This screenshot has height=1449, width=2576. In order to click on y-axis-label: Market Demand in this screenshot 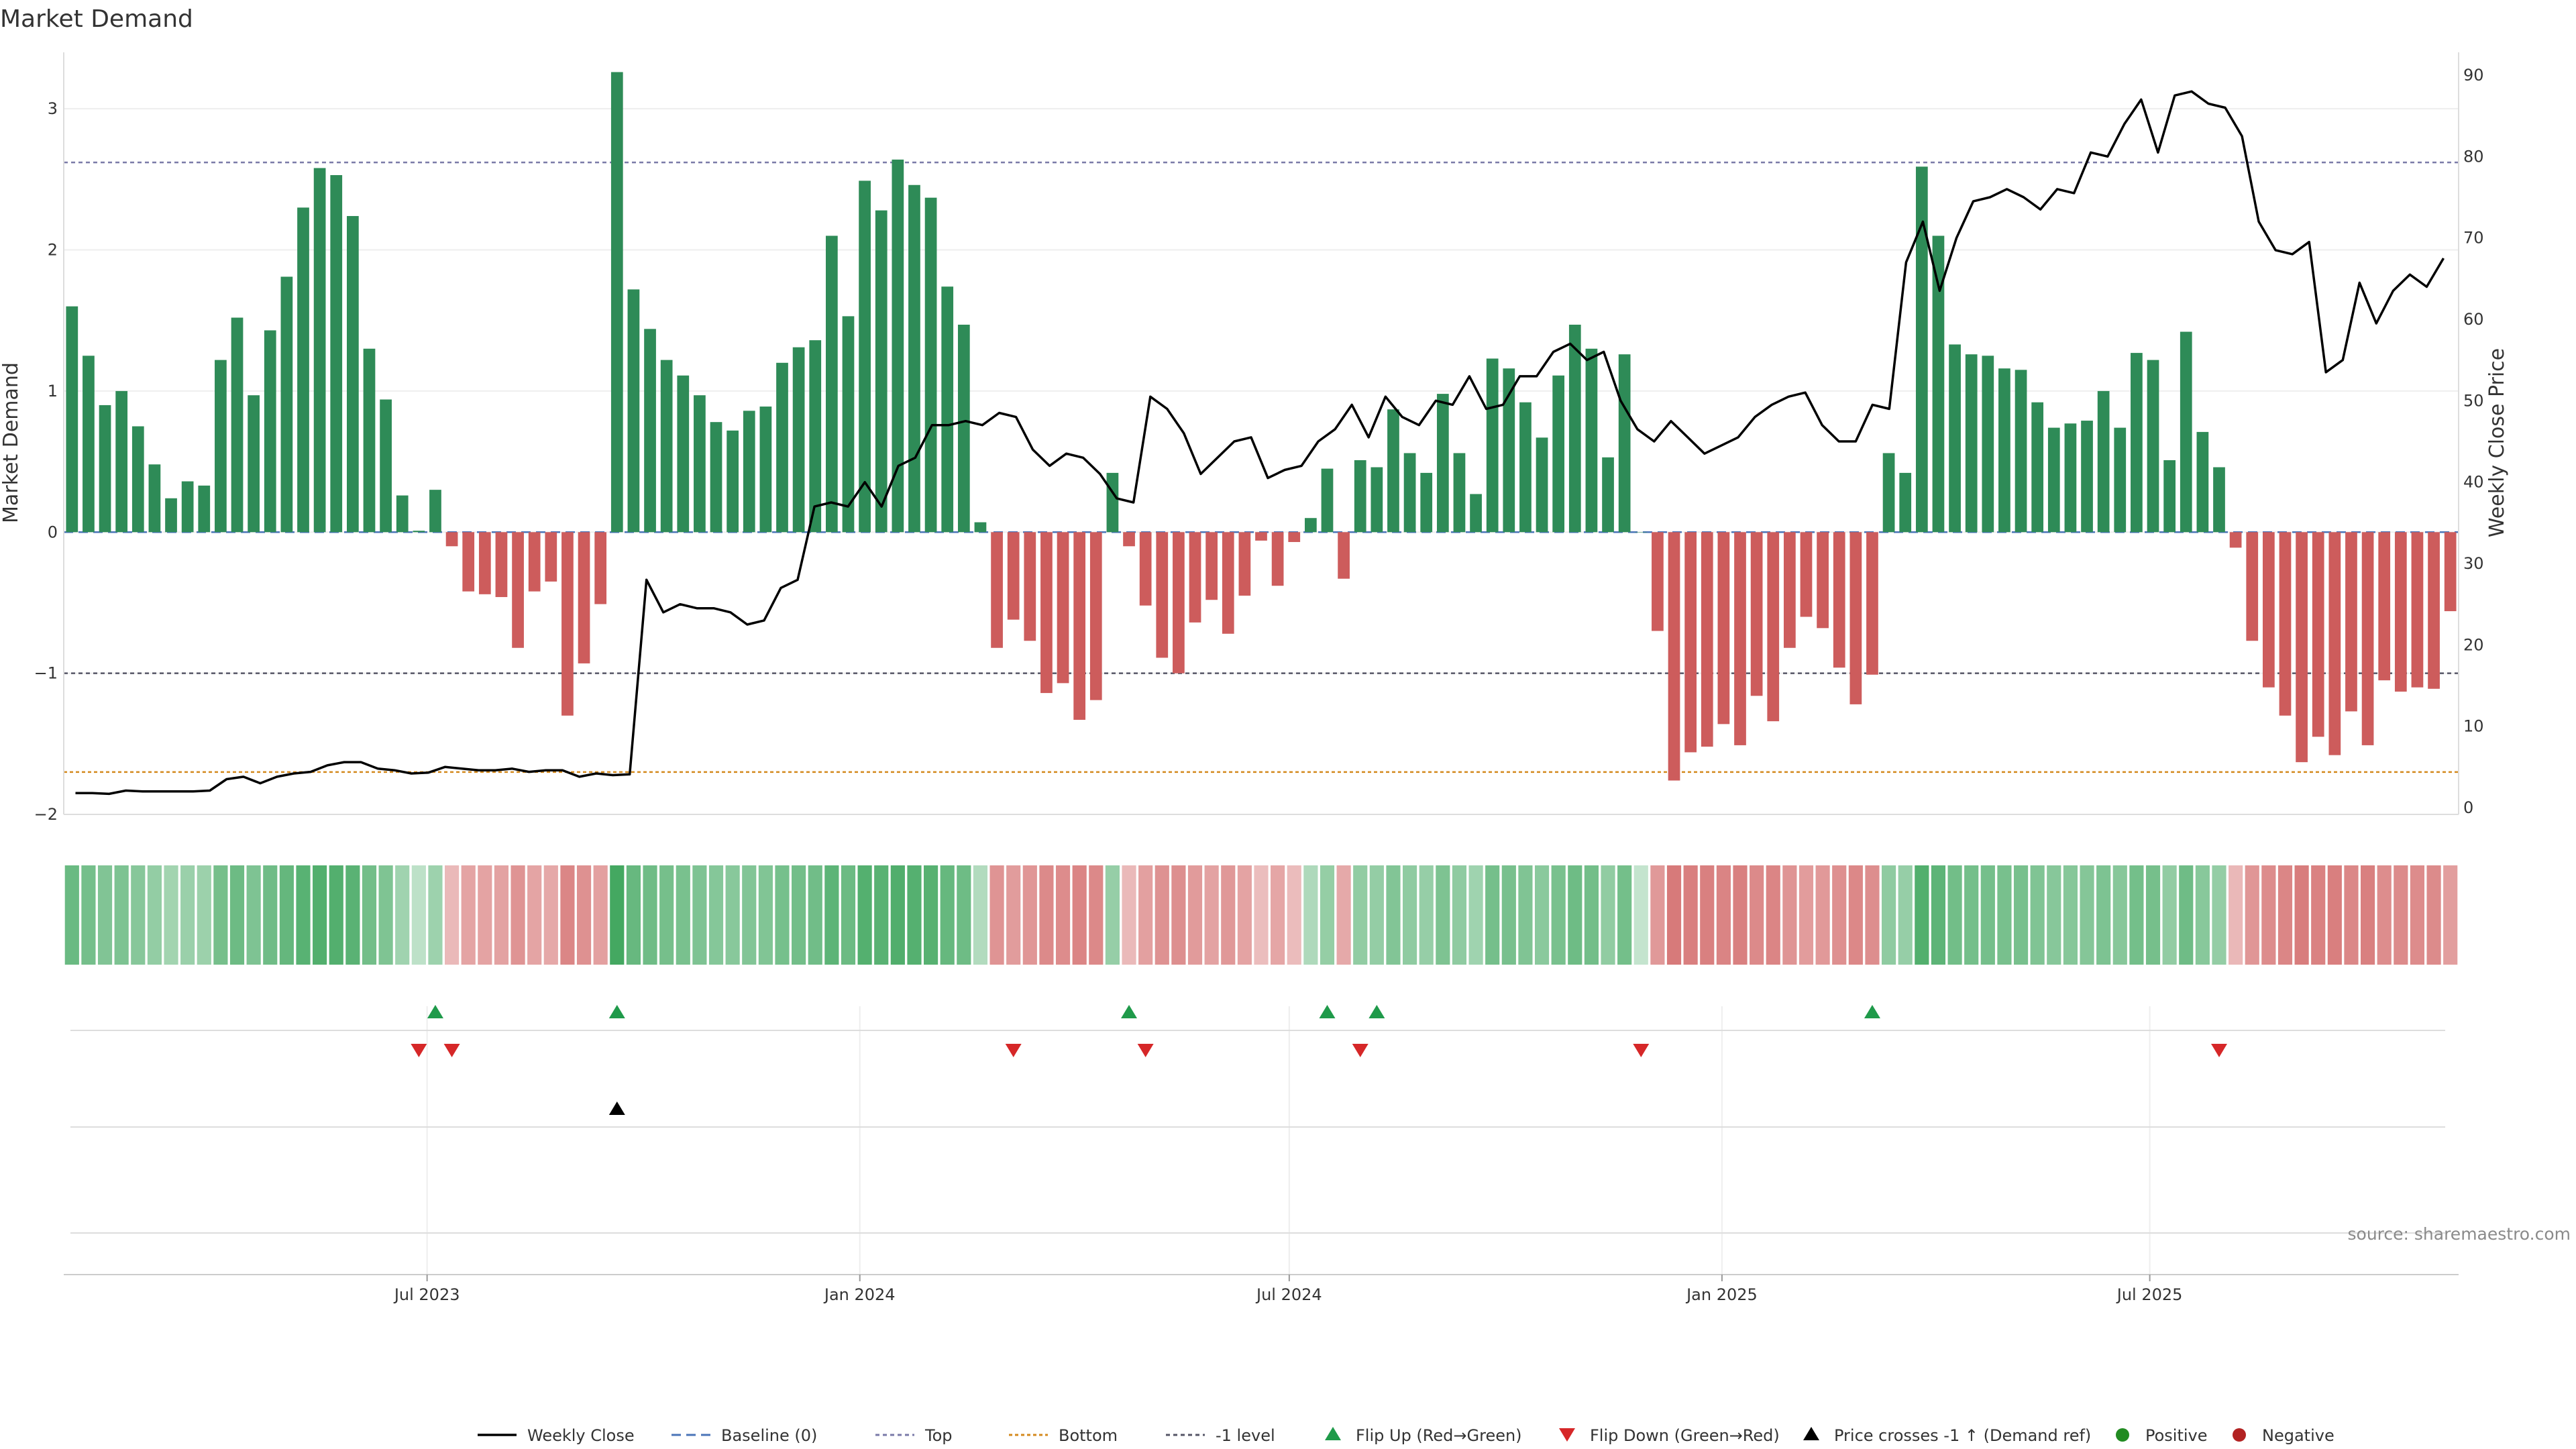, I will do `click(11, 442)`.